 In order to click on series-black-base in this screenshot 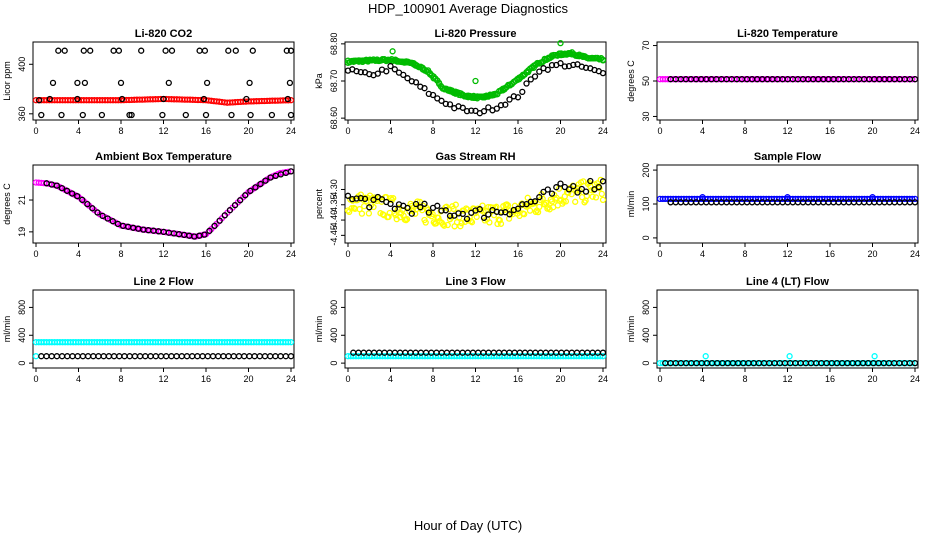, I will do `click(163, 99)`.